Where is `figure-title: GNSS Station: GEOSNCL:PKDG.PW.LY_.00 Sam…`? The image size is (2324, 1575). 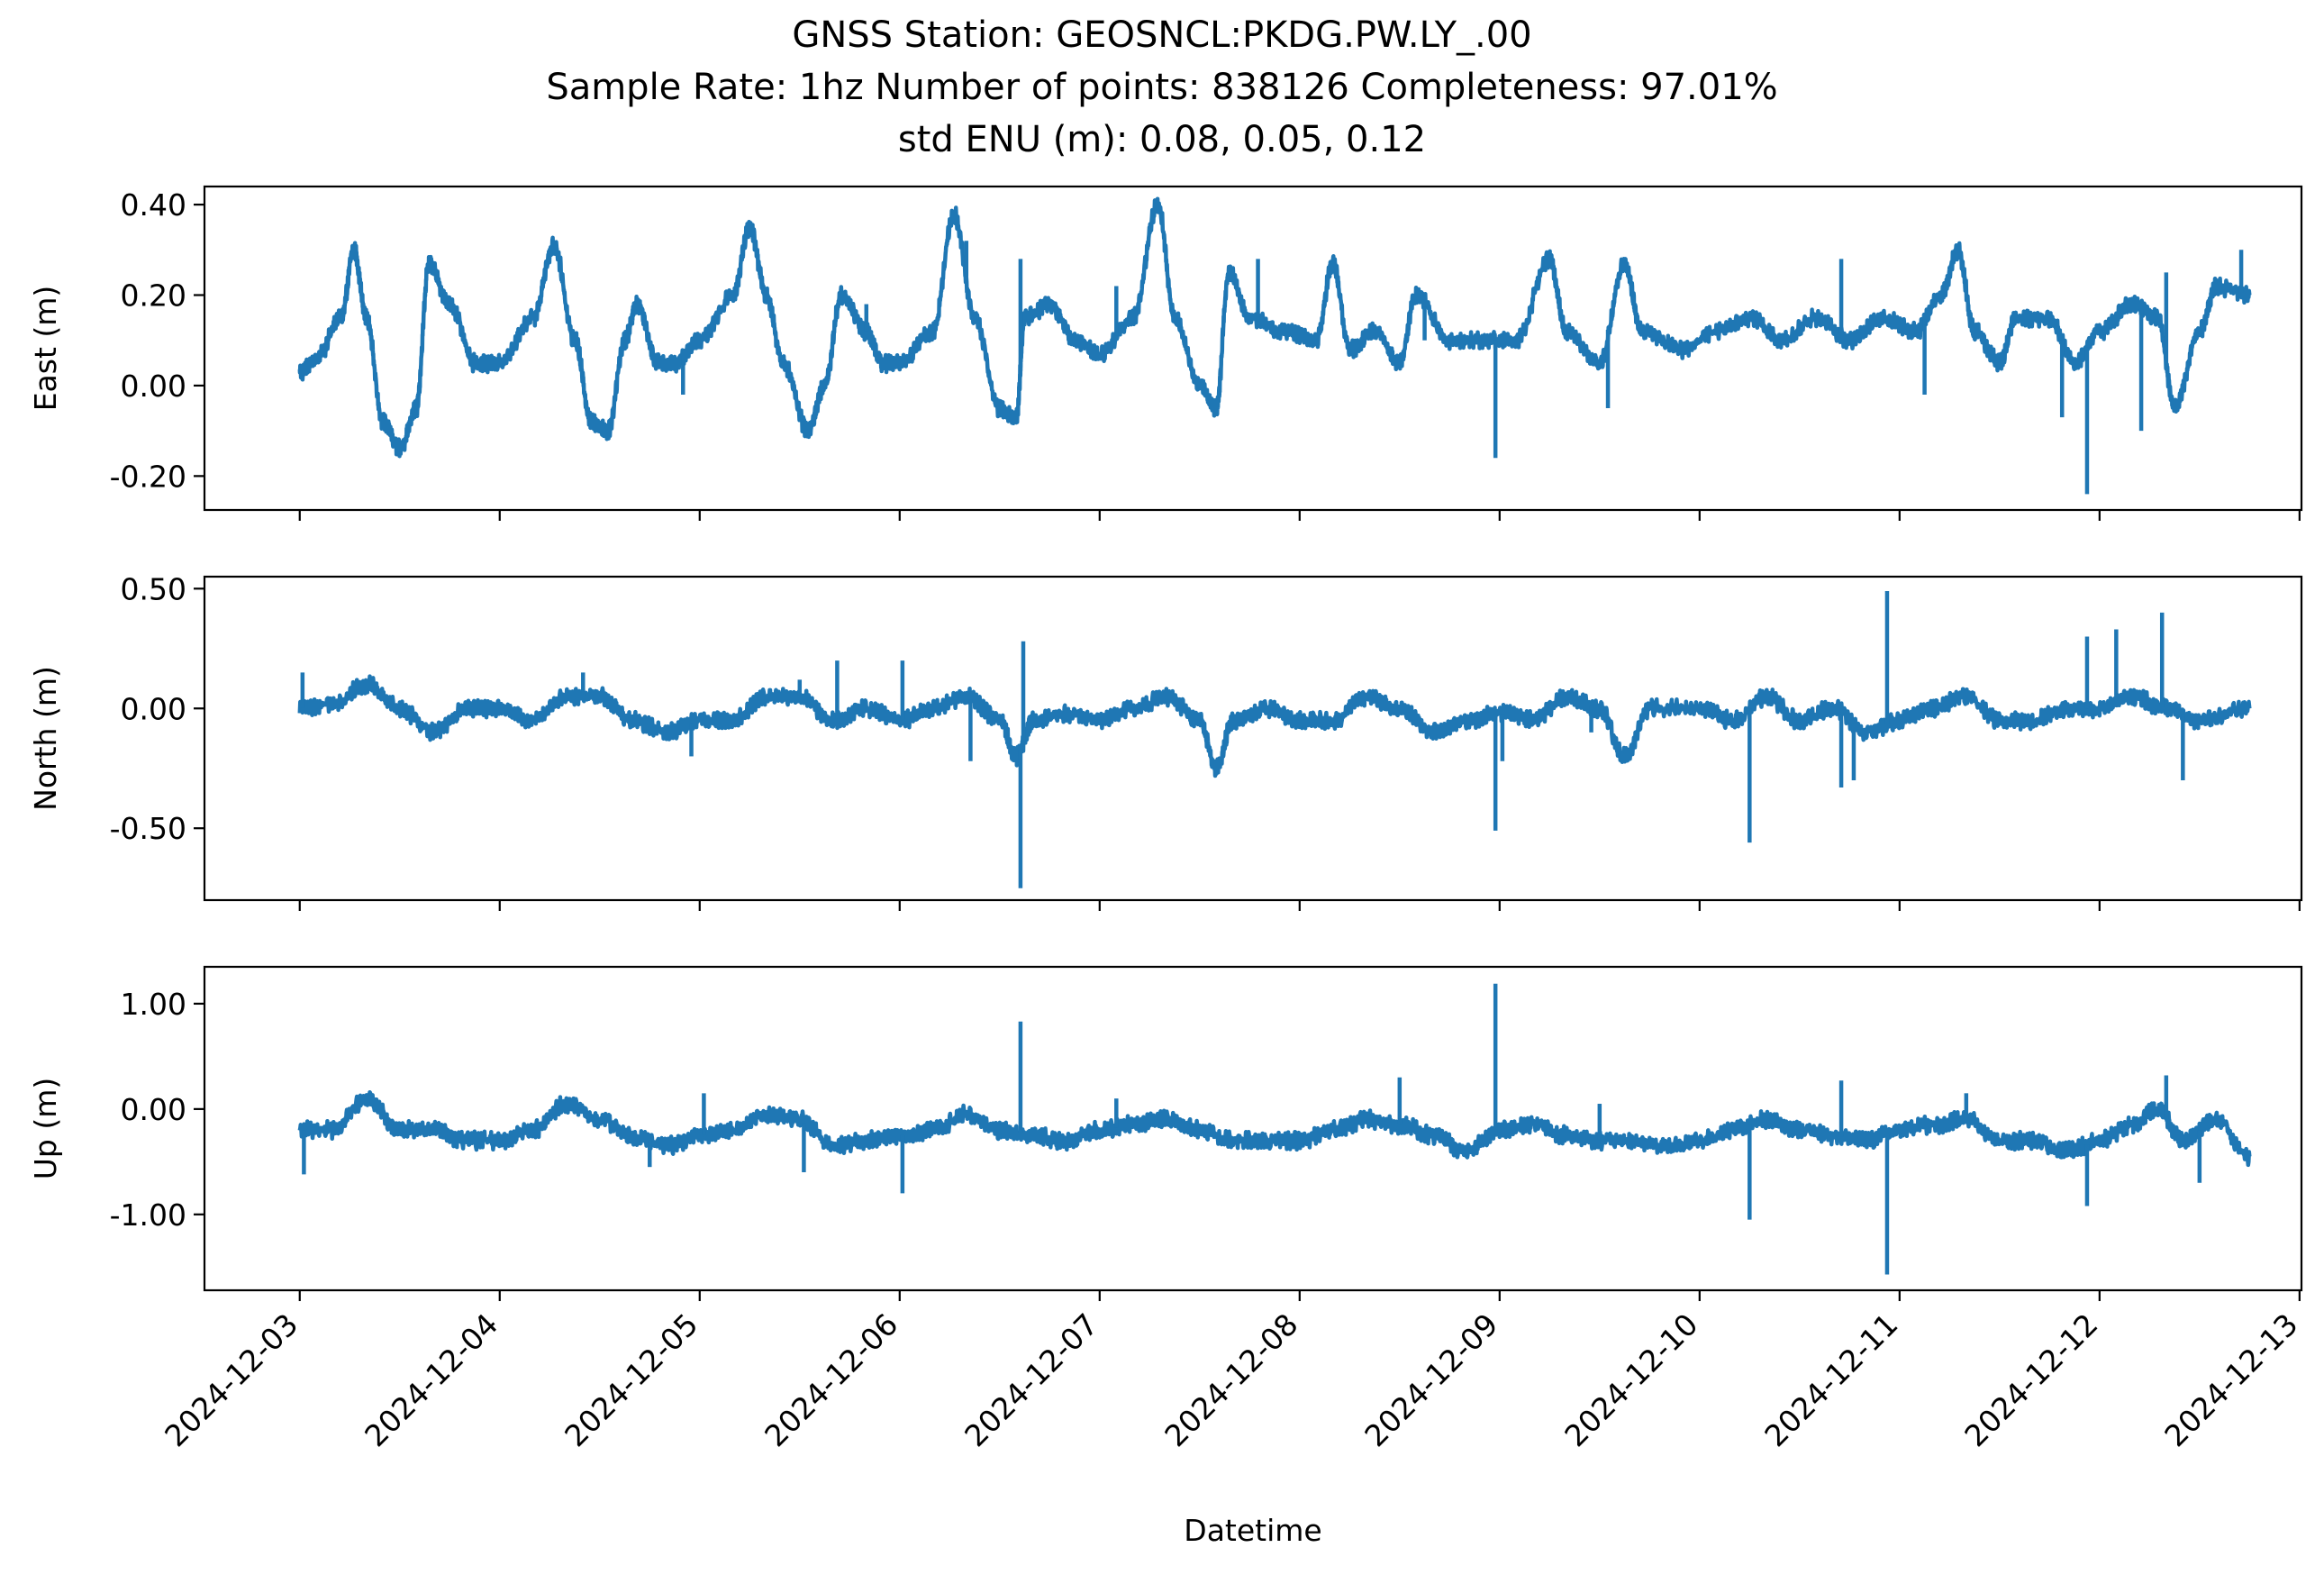 figure-title: GNSS Station: GEOSNCL:PKDG.PW.LY_.00 Sam… is located at coordinates (1161, 87).